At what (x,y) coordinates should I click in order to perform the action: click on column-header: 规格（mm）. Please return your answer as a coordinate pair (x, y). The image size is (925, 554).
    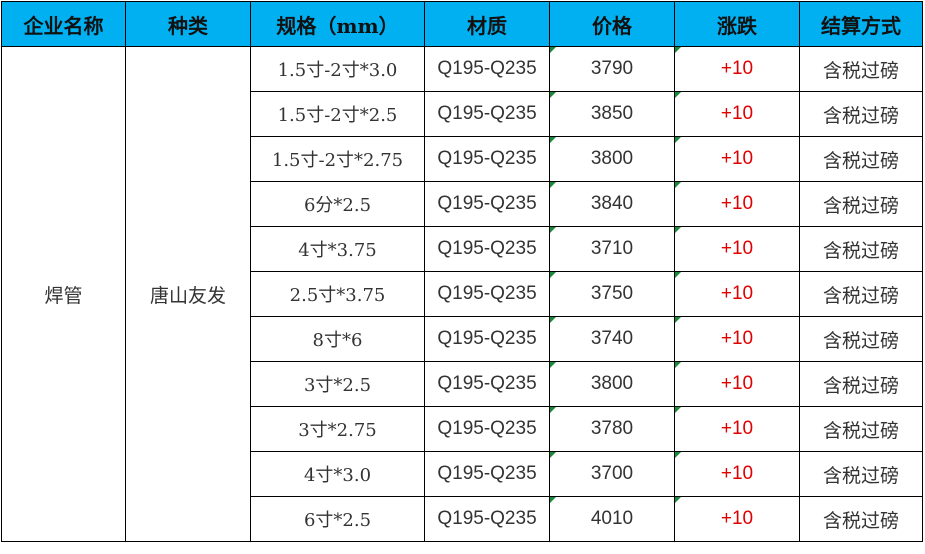
    Looking at the image, I should click on (337, 24).